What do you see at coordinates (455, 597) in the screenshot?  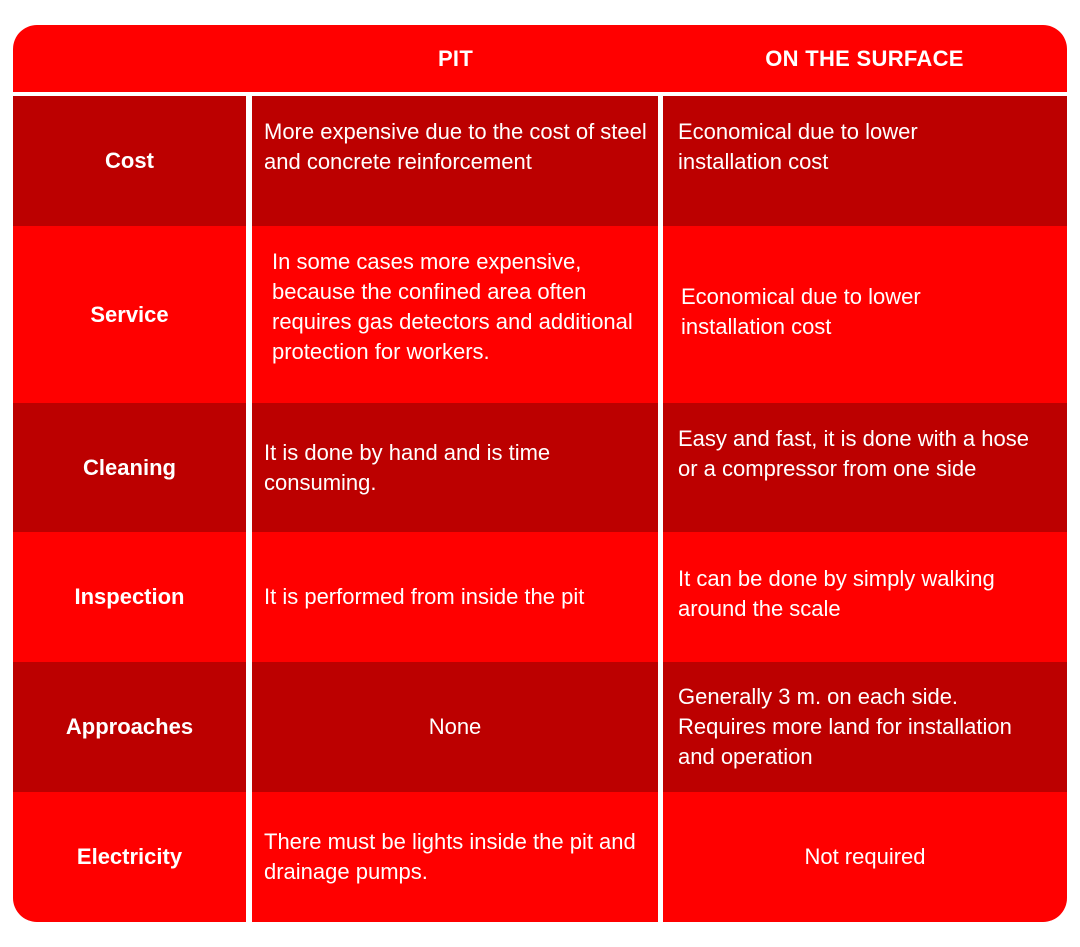 I see `pit-inspection-text: It is performed from inside the pit` at bounding box center [455, 597].